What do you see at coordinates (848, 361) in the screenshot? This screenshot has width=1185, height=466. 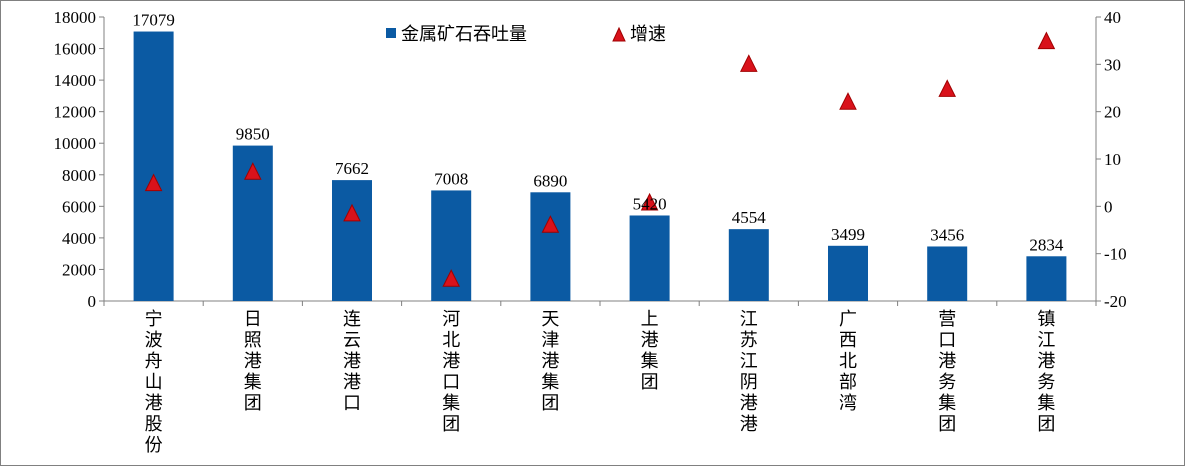 I see `category-label: 广西北部湾` at bounding box center [848, 361].